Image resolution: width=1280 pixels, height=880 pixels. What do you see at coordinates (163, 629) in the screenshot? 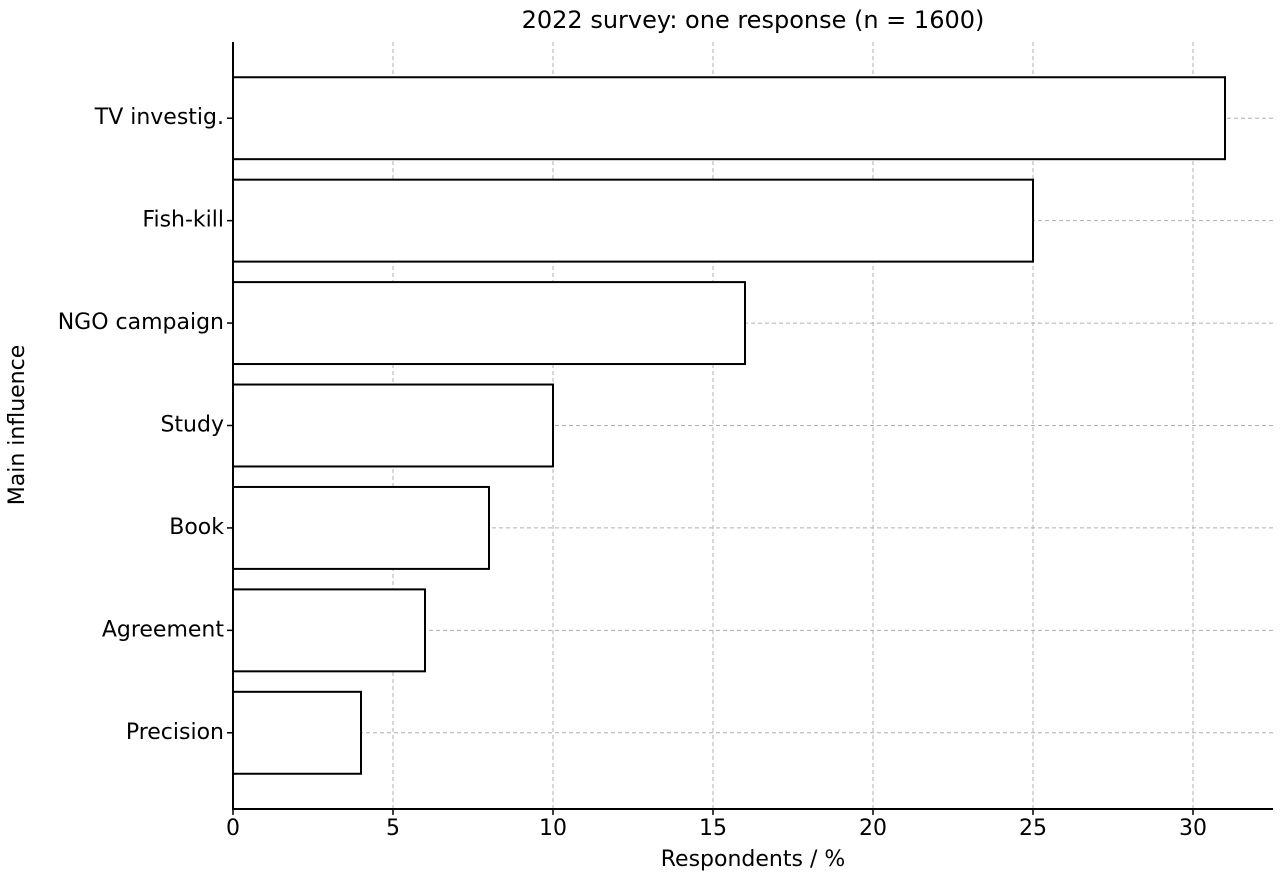
I see `y-tick-label: Agreement` at bounding box center [163, 629].